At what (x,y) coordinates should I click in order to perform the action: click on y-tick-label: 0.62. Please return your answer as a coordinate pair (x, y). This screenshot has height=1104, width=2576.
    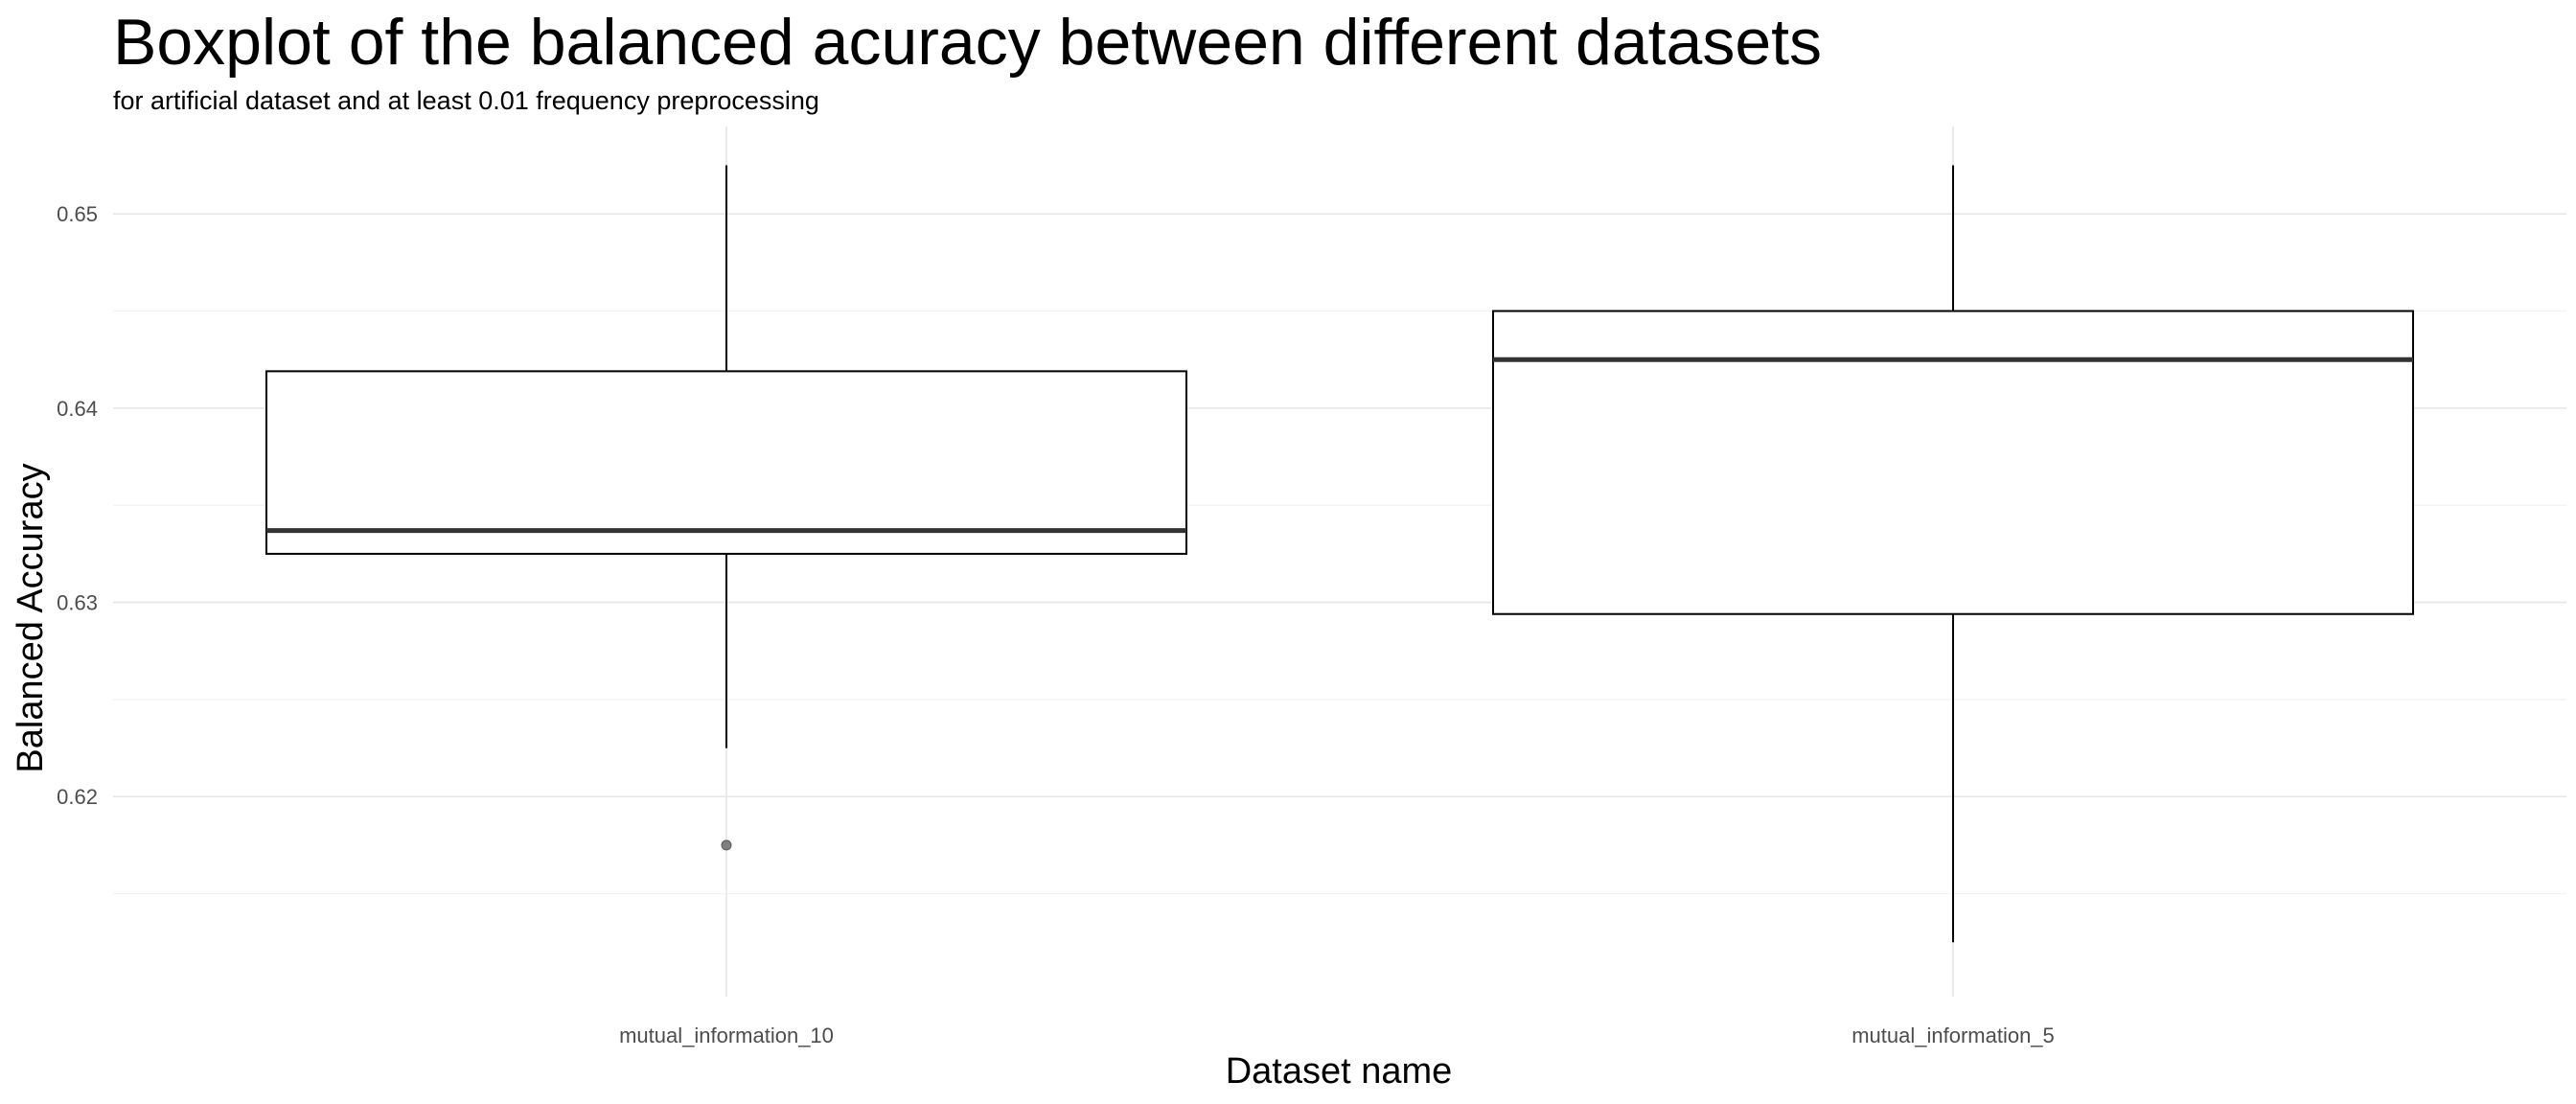
    Looking at the image, I should click on (77, 797).